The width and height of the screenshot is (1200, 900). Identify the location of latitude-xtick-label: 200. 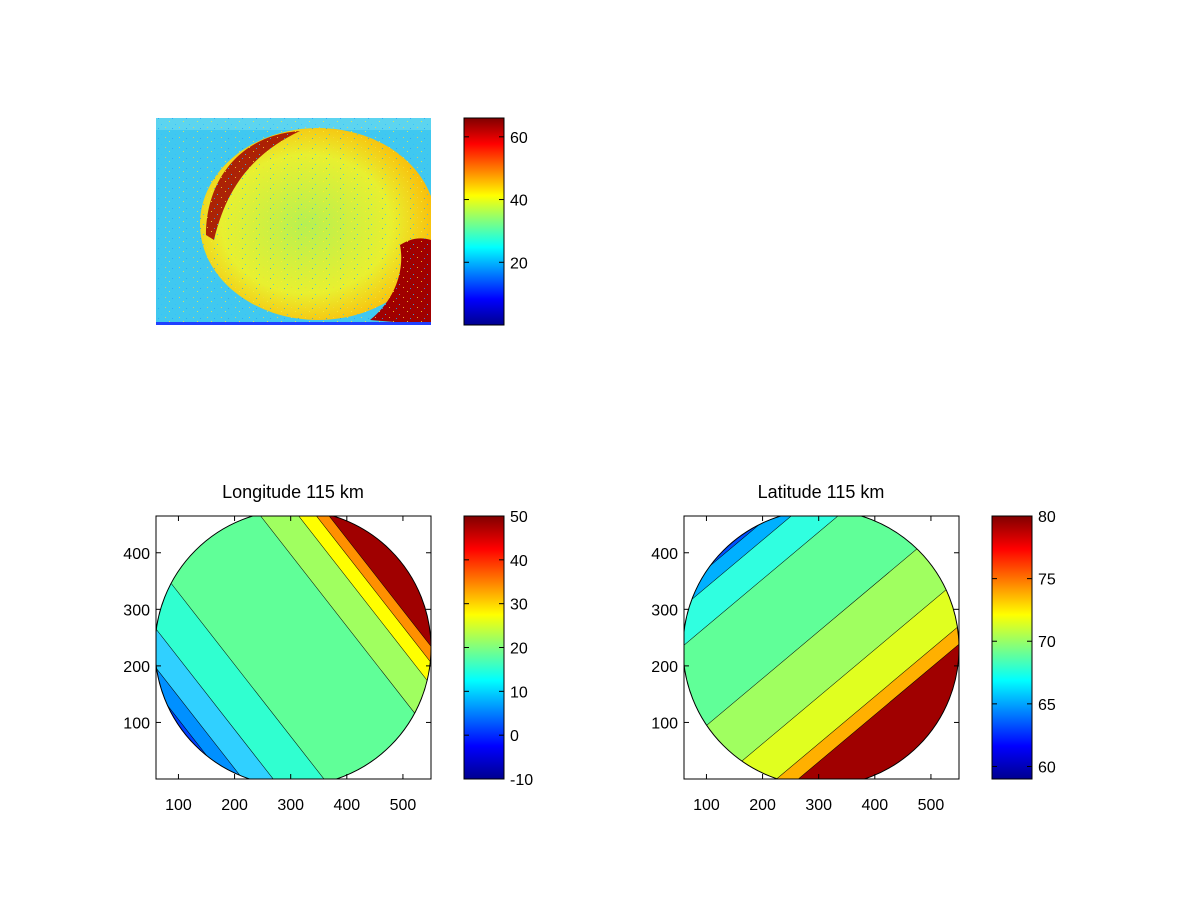
(762, 805).